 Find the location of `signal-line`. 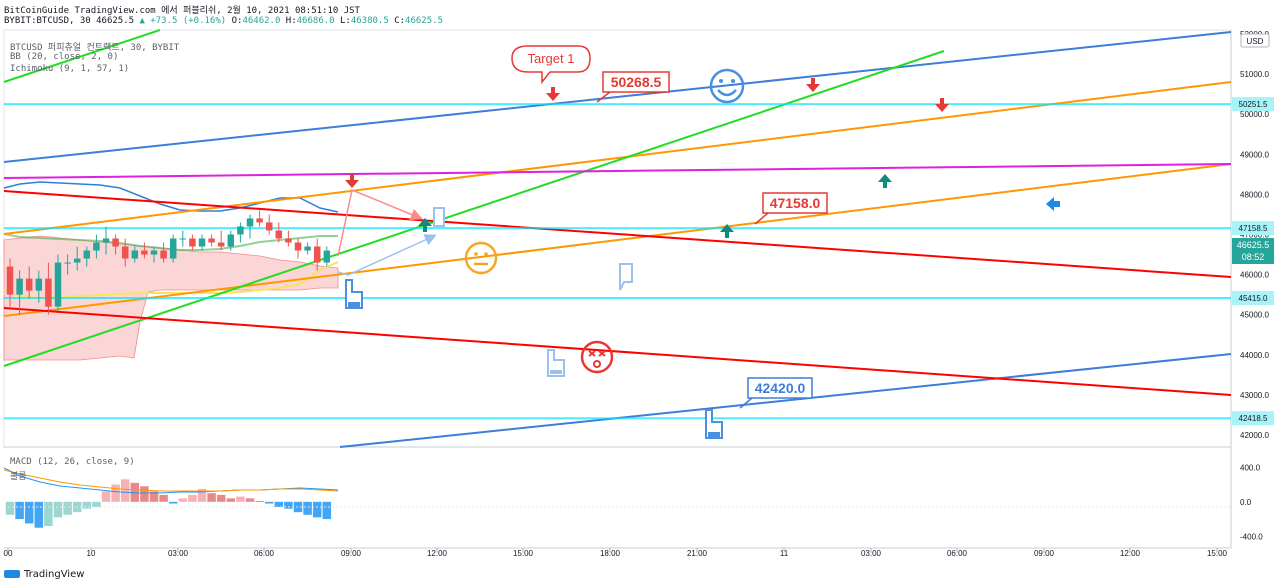

signal-line is located at coordinates (171, 480).